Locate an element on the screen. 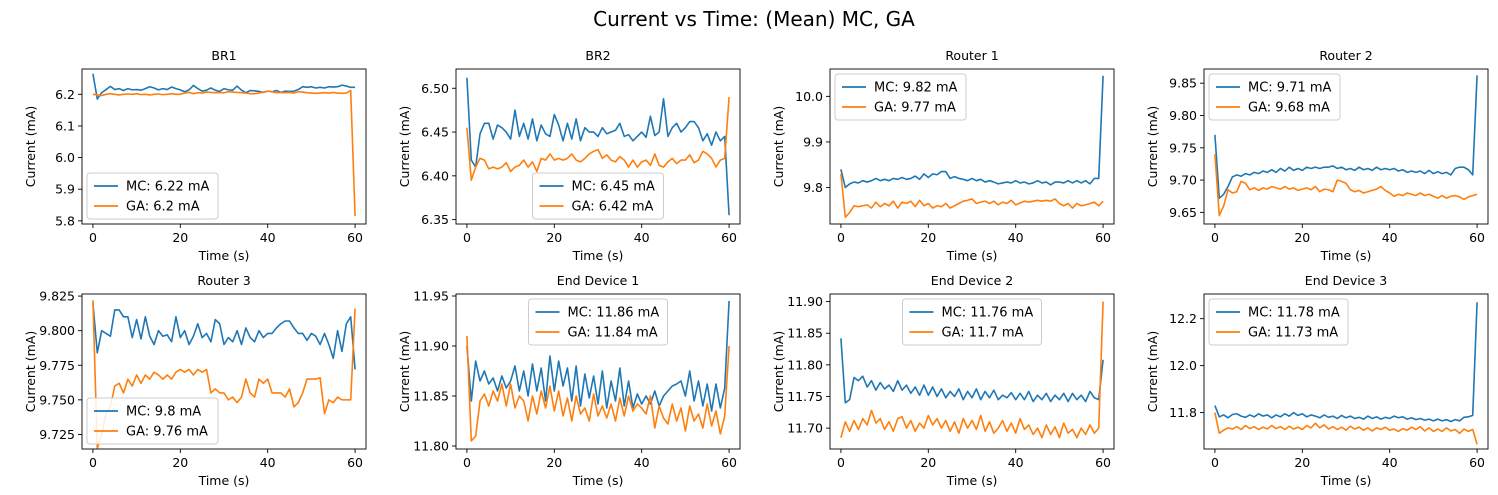 This screenshot has width=1498, height=495. legend-entry-mc: MC: 9.82 mA is located at coordinates (916, 88).